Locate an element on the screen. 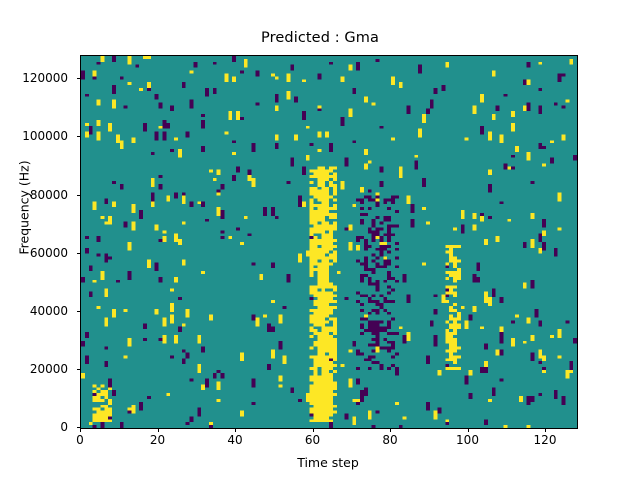 The image size is (640, 480). ytick-label-4: 80000 is located at coordinates (48, 194).